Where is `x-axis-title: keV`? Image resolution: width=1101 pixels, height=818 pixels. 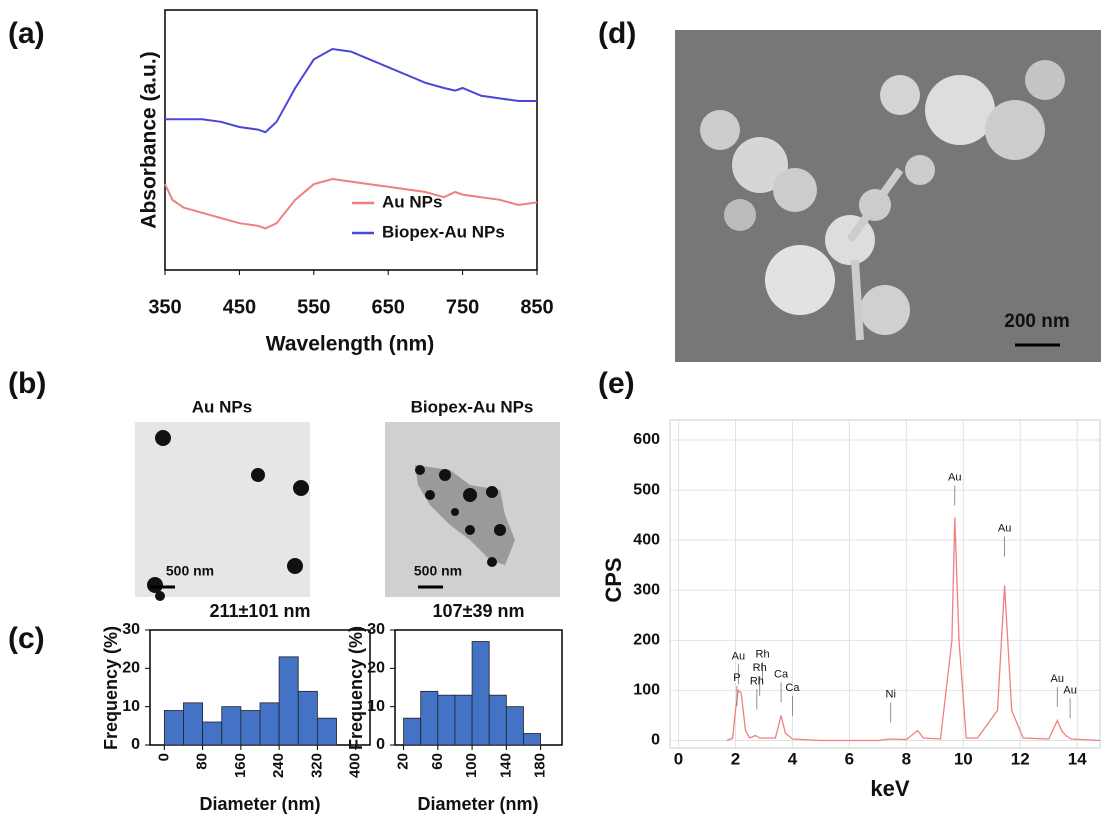
x-axis-title: keV is located at coordinates (889, 788).